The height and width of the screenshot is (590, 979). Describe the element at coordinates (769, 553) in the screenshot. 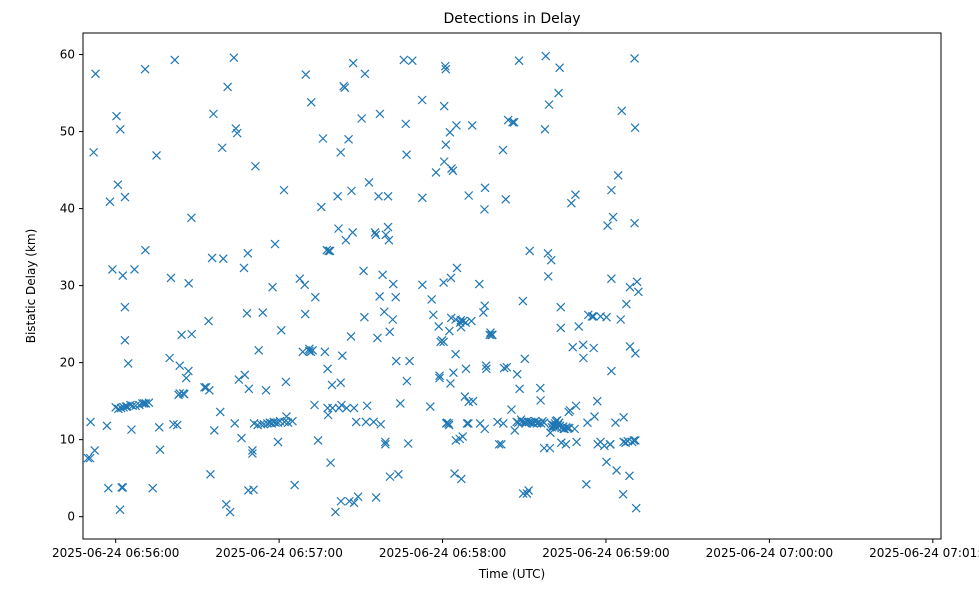

I see `x-tick-label: 2025-06-24 07:00:00` at that location.